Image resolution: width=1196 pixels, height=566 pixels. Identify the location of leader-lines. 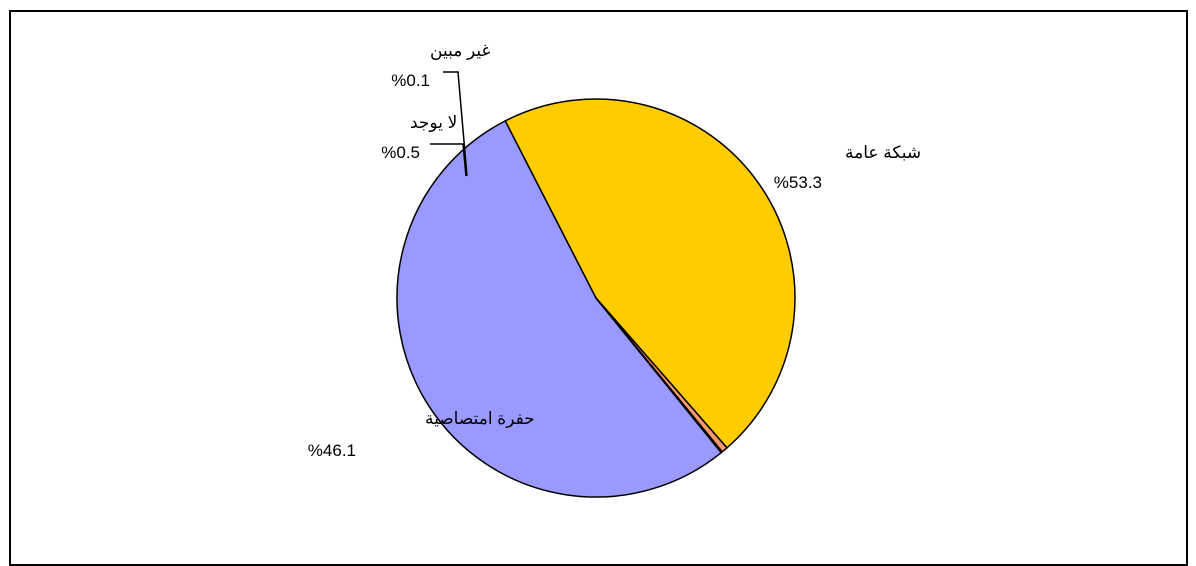
(449, 124).